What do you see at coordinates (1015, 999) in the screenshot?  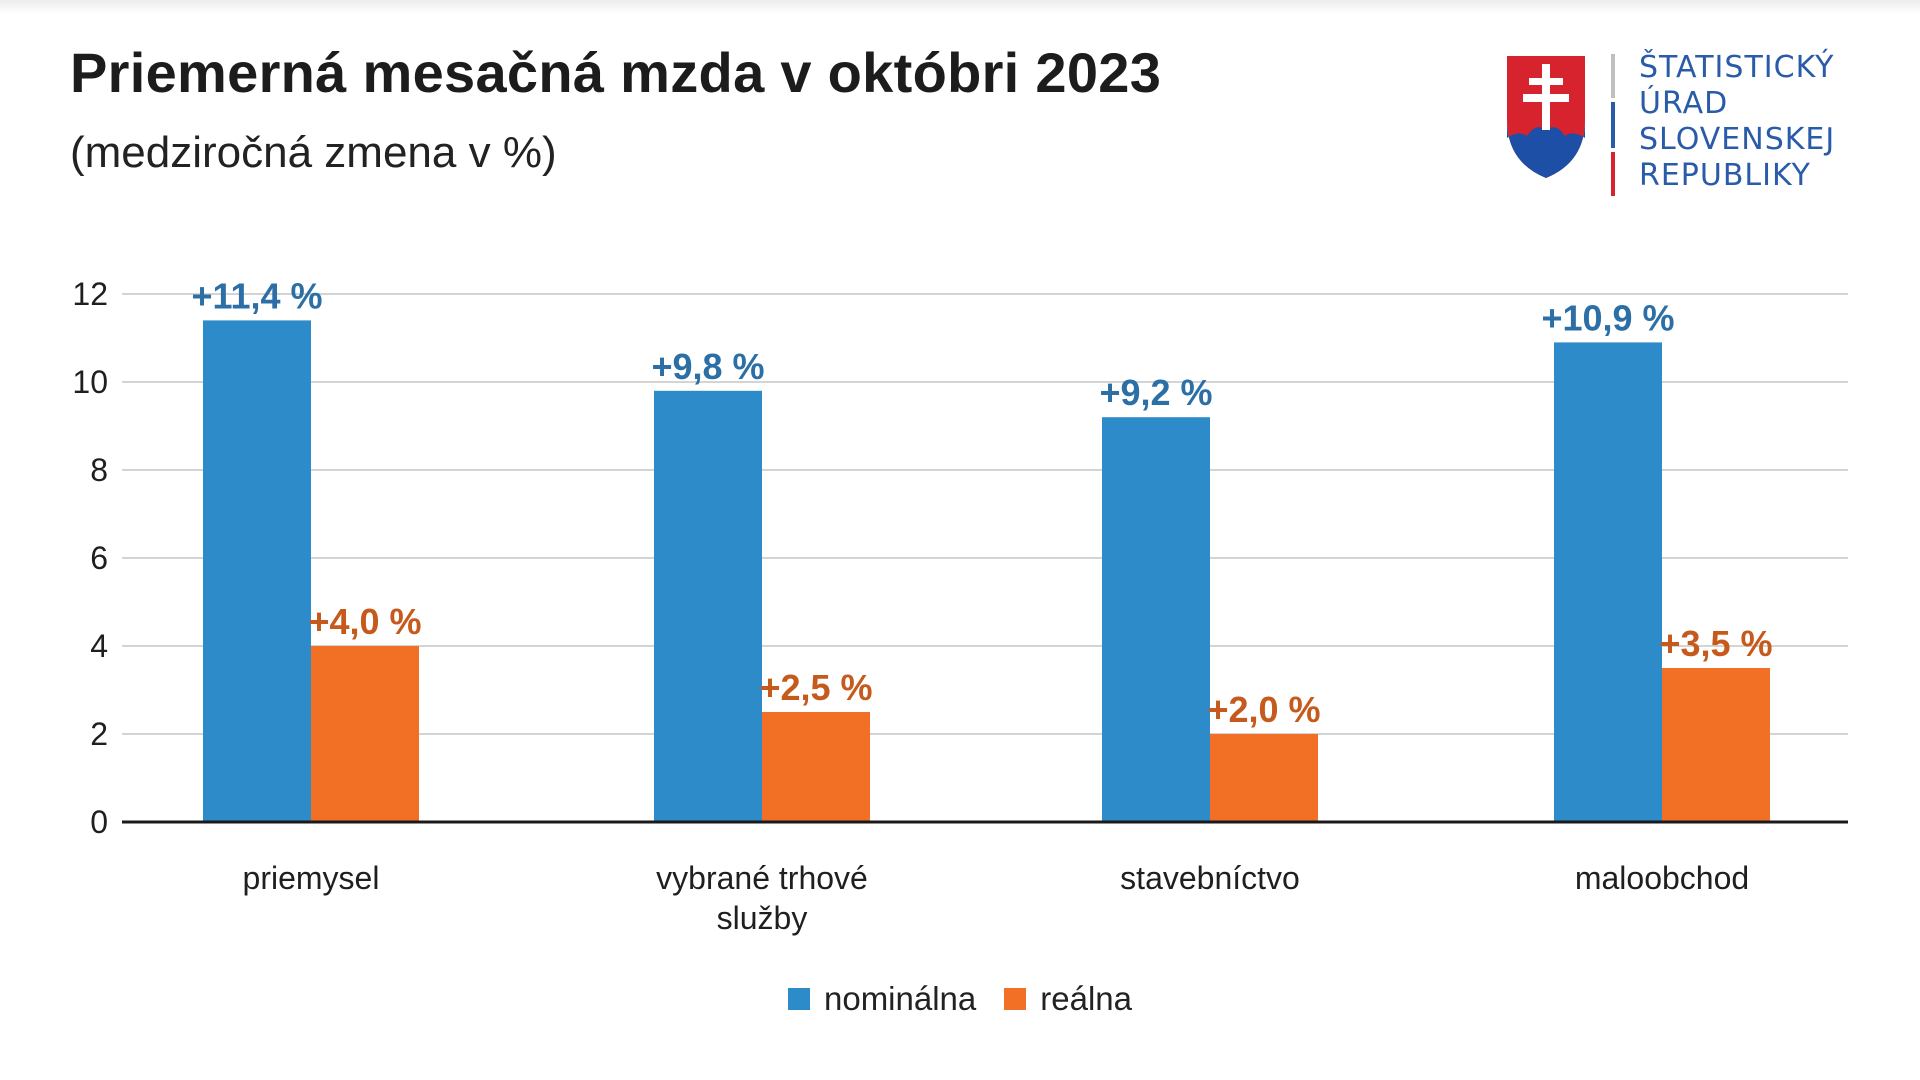 I see `legend-swatch-real` at bounding box center [1015, 999].